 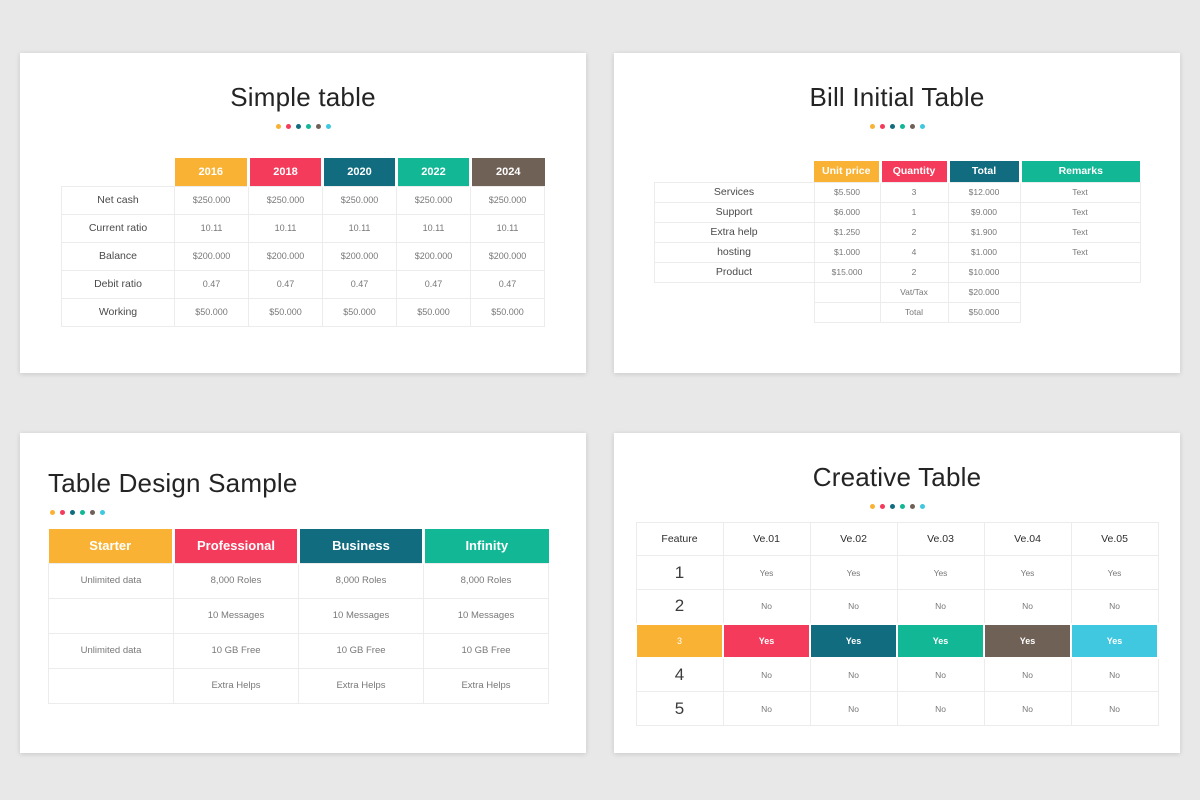 I want to click on column-header: Quantity, so click(x=915, y=171).